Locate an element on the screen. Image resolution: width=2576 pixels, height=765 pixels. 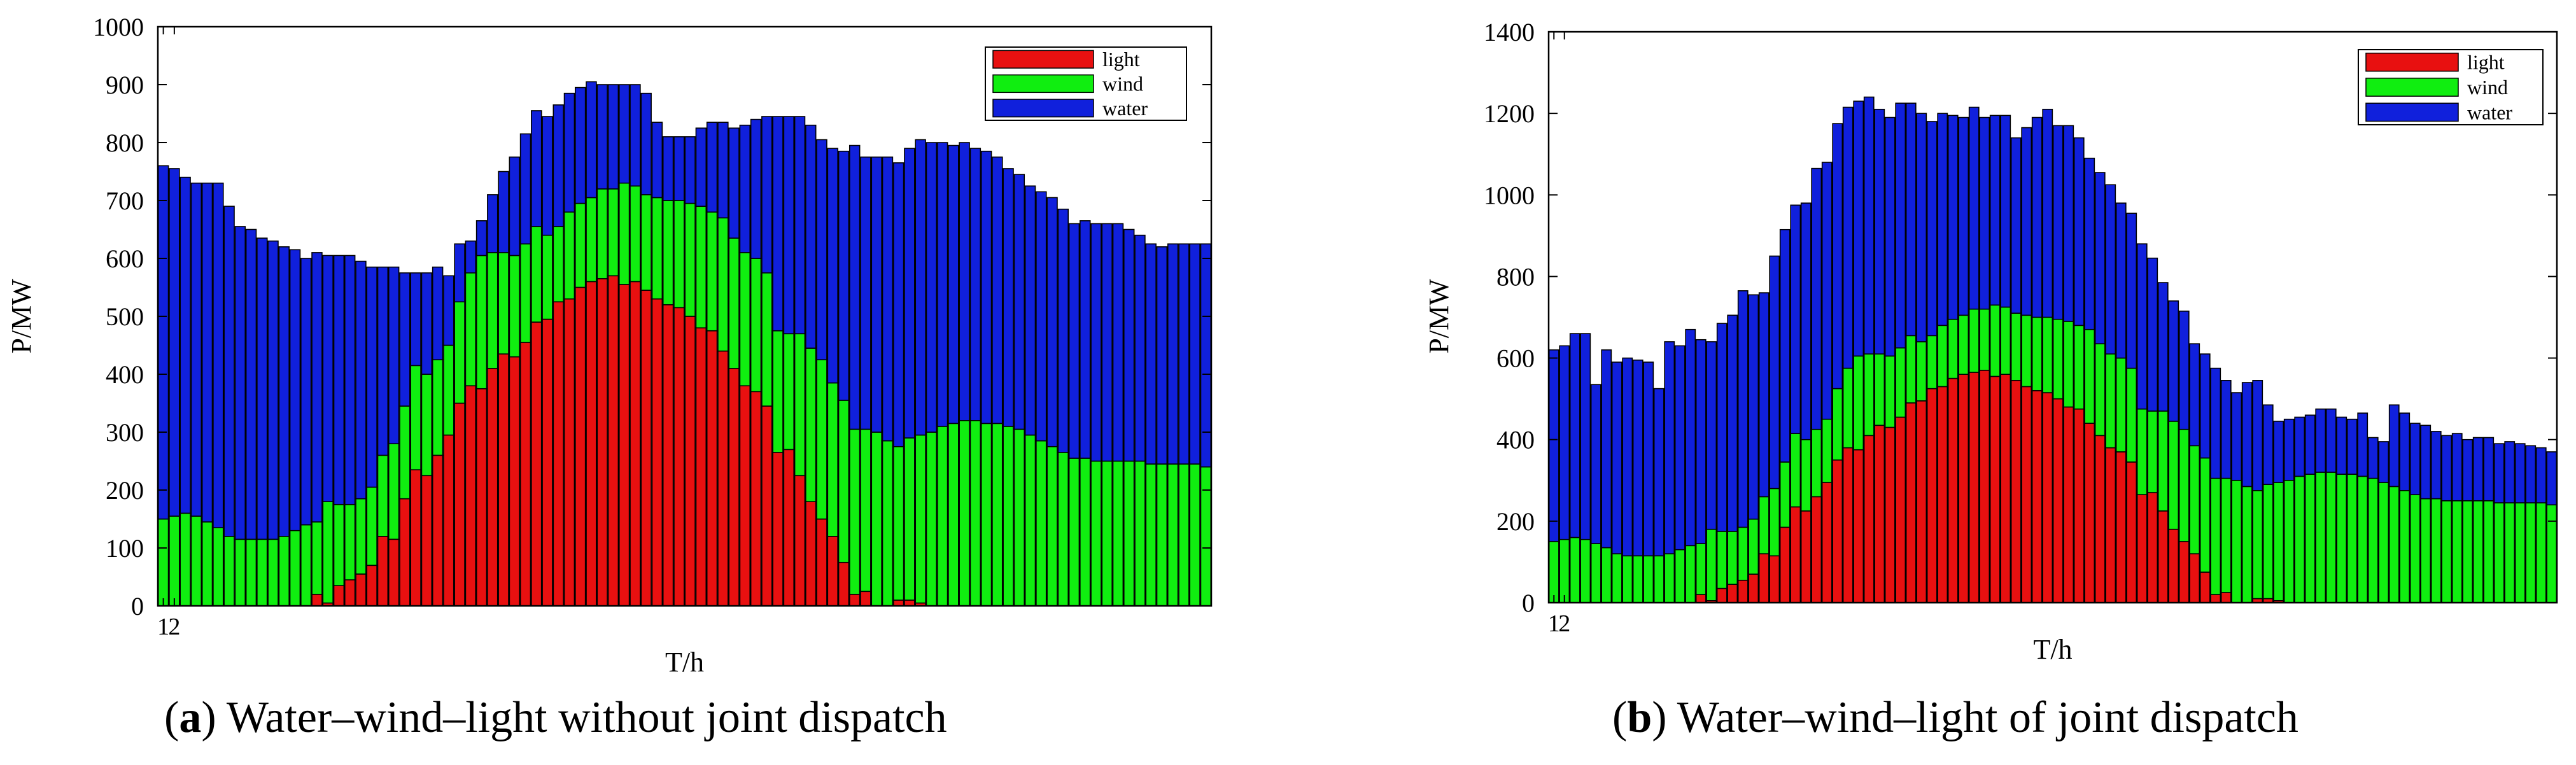
legend-label-light: light is located at coordinates (2486, 62).